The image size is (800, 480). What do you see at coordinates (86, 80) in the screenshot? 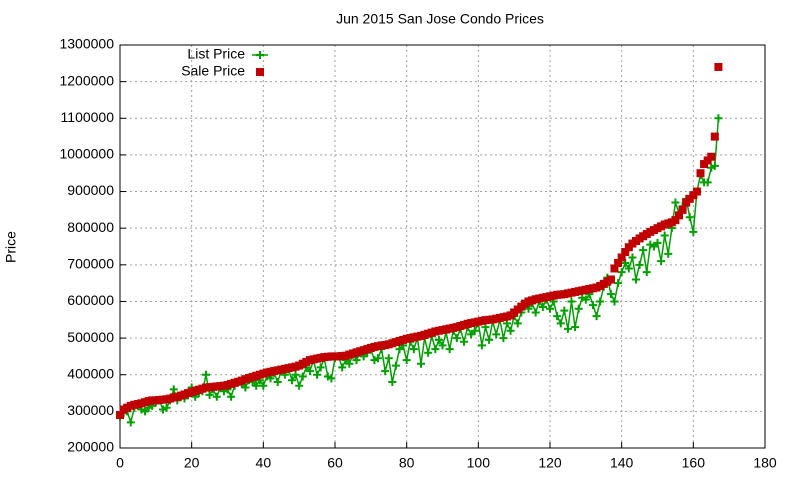
I see `y-tick-label: 1200000` at bounding box center [86, 80].